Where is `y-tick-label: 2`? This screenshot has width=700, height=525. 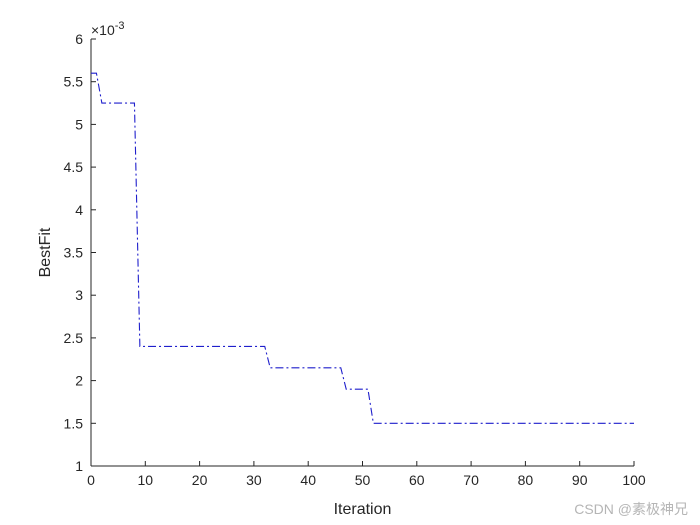 y-tick-label: 2 is located at coordinates (79, 381).